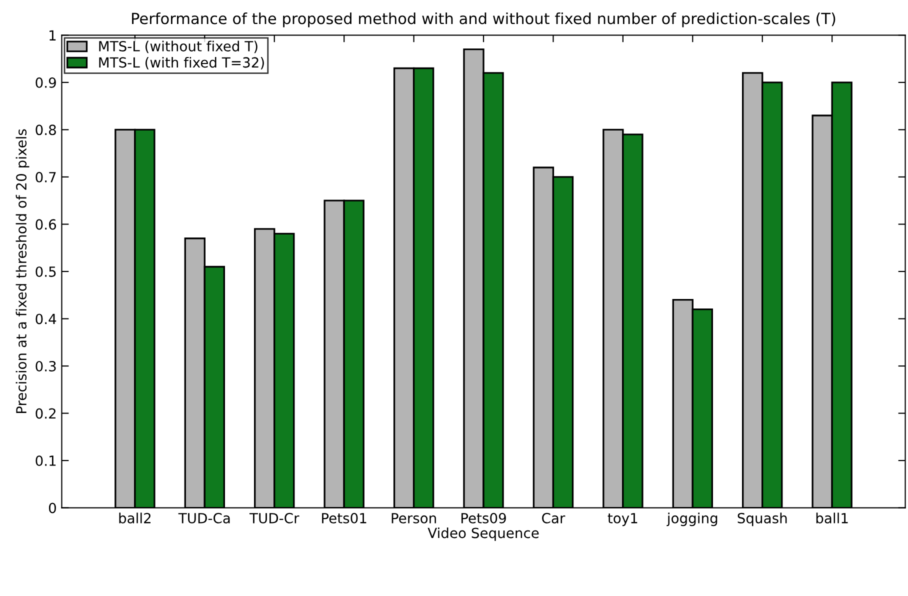  What do you see at coordinates (52, 508) in the screenshot?
I see `y-tick-label: 0` at bounding box center [52, 508].